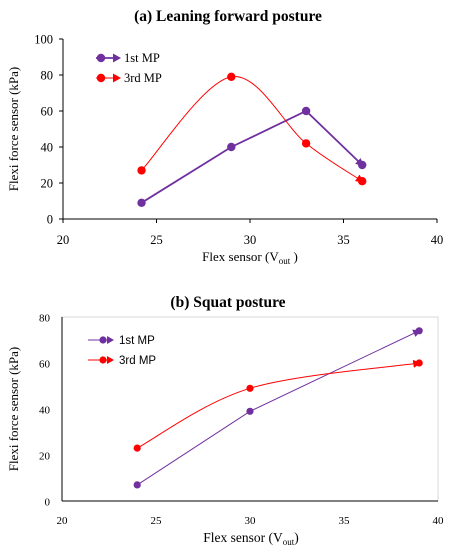  What do you see at coordinates (101, 58) in the screenshot?
I see `legend-a-1st-mp-marker` at bounding box center [101, 58].